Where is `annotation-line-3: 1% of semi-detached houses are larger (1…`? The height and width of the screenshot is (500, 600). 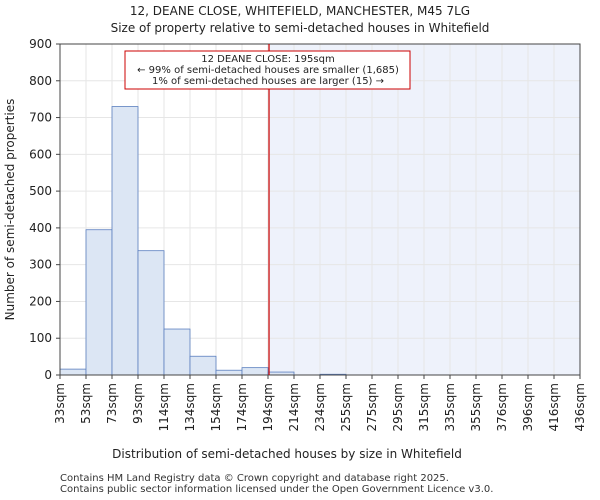 annotation-line-3: 1% of semi-detached houses are larger (1… is located at coordinates (268, 81).